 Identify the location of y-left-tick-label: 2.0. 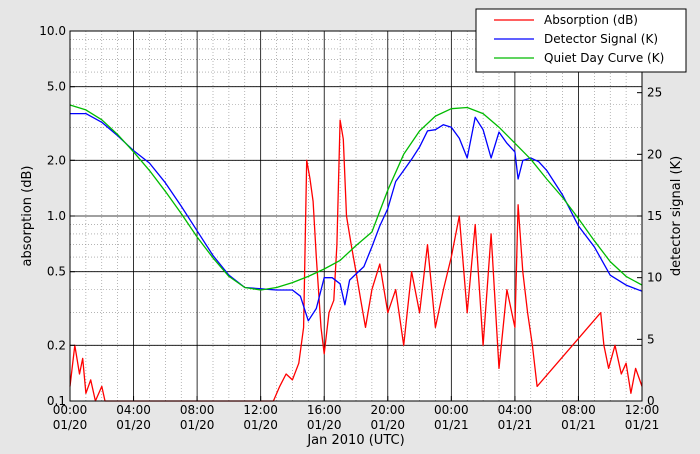
(56, 160).